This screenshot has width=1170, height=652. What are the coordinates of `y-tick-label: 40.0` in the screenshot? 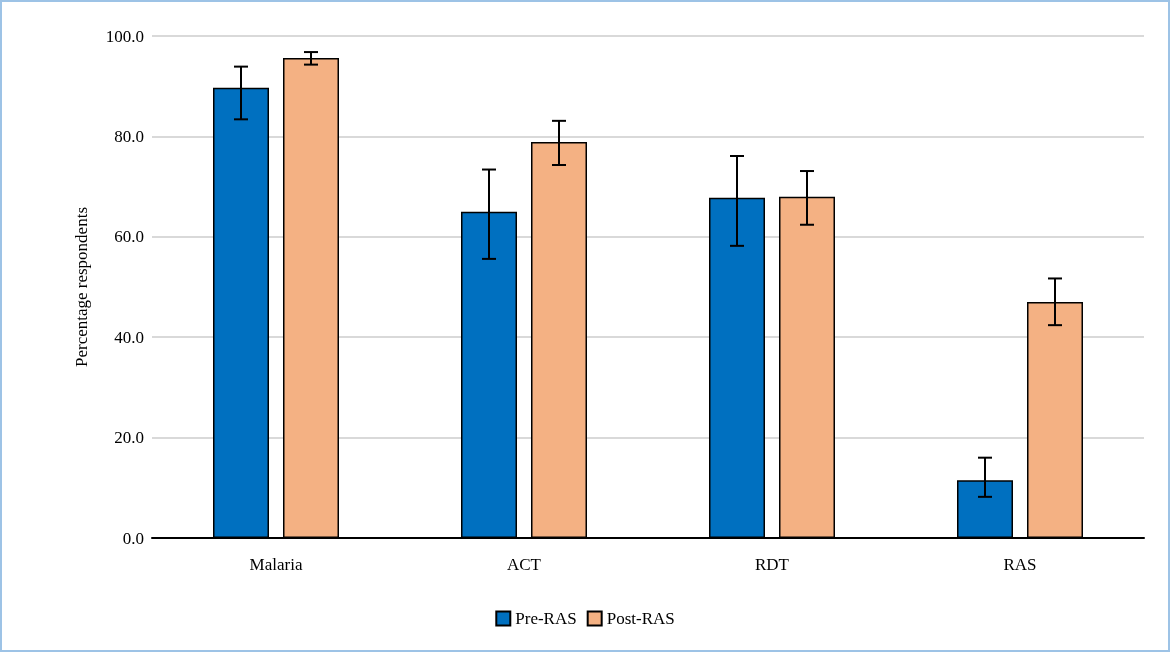 It's located at (129, 337).